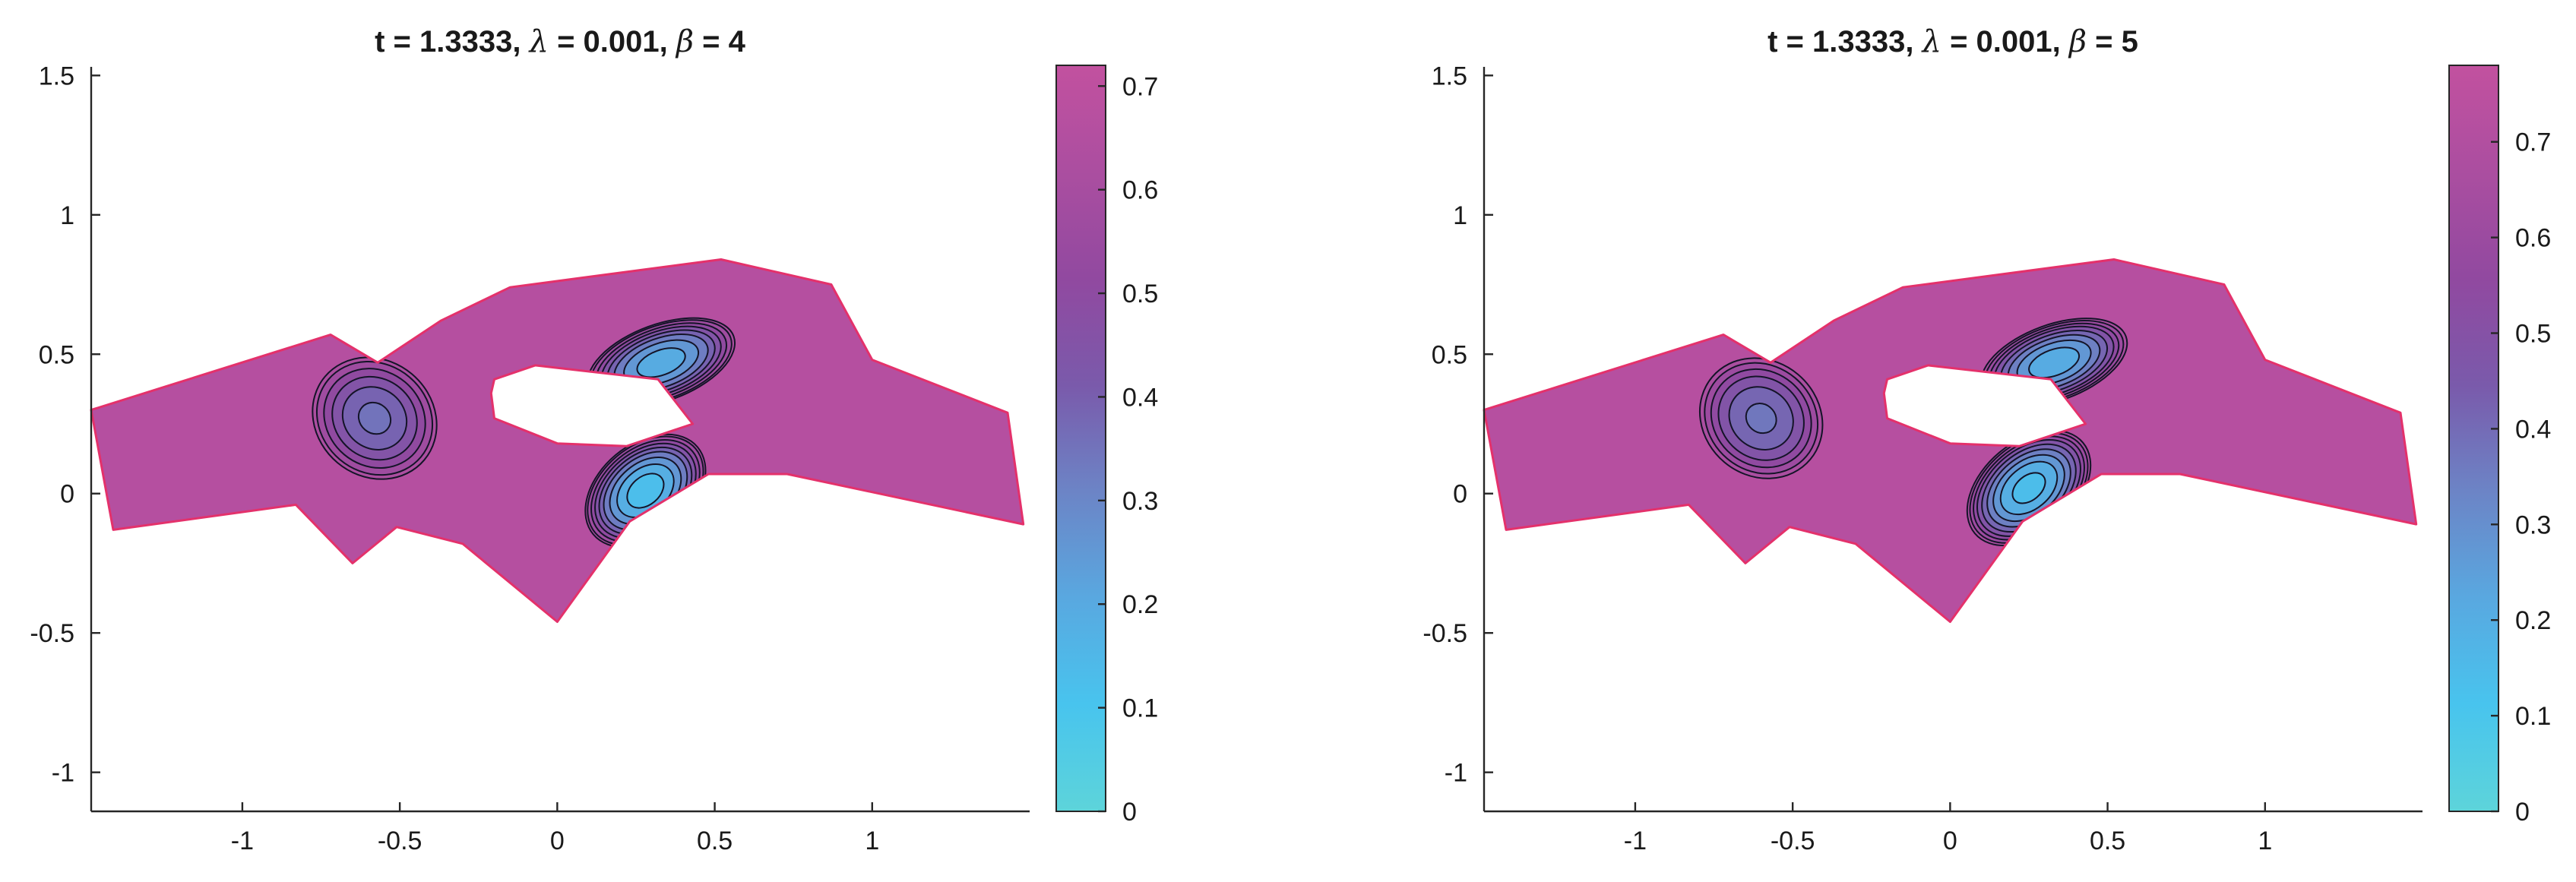  Describe the element at coordinates (720, 41) in the screenshot. I see `title-title-suffix: = 4` at that location.